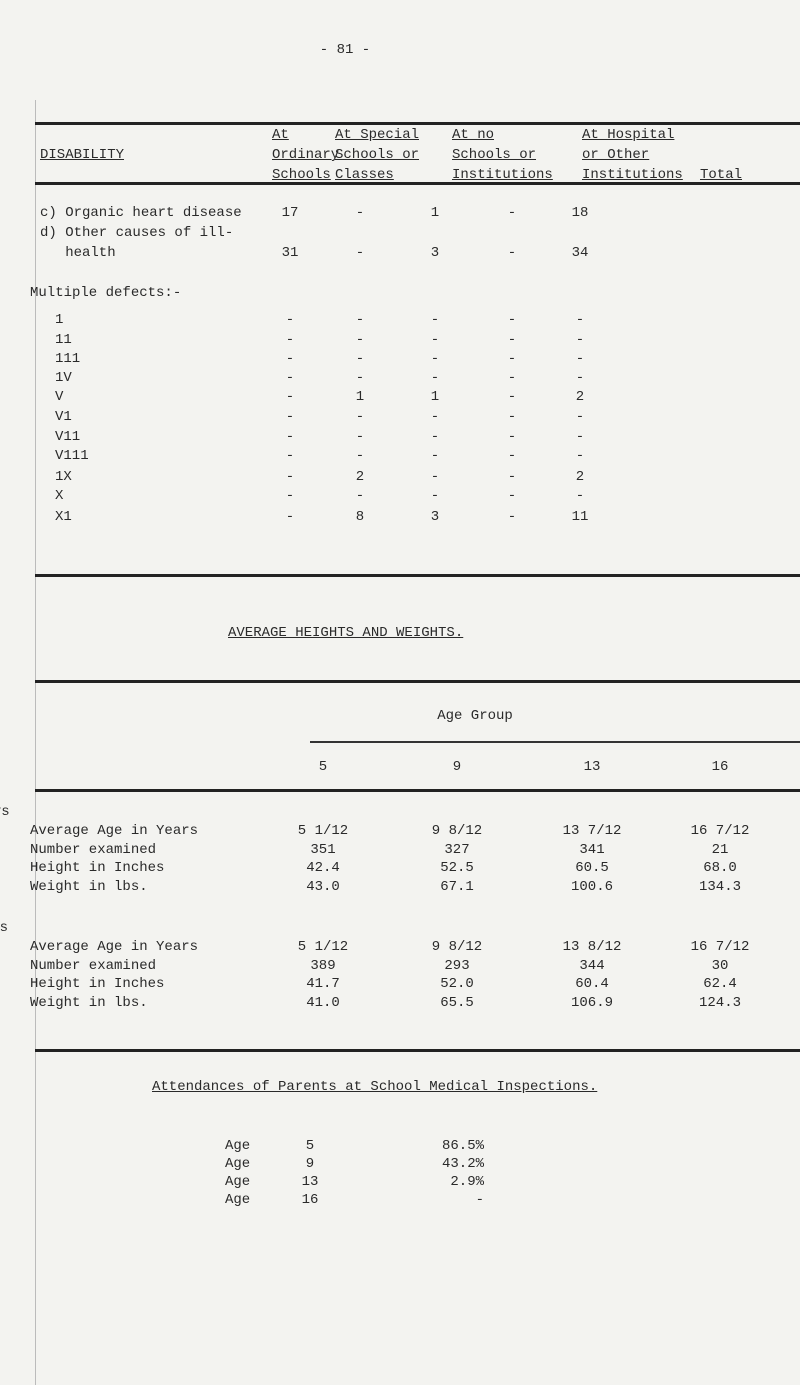  I want to click on cell: 65.5, so click(457, 1003).